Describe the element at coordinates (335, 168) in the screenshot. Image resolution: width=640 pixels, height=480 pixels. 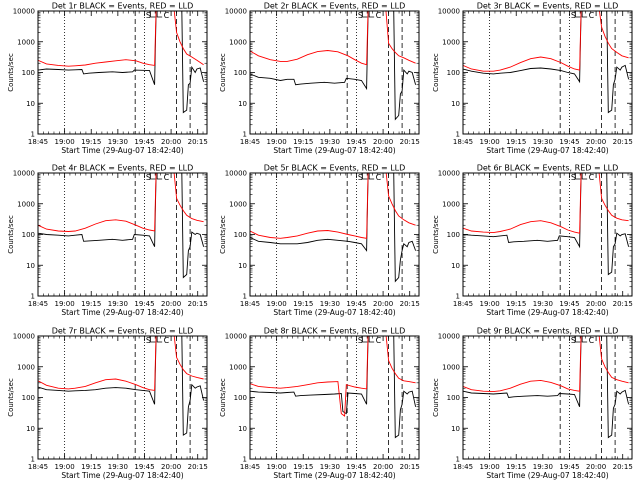
I see `panel-title: Det 5r BLACK = Events, RED = LLD` at that location.